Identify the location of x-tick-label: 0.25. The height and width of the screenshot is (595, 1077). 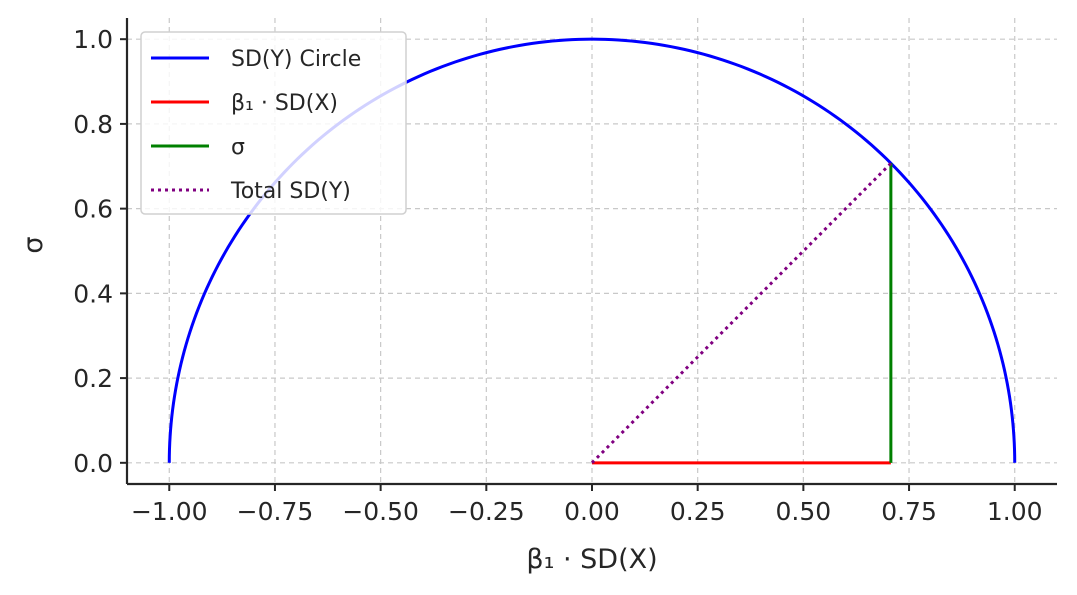
(698, 511).